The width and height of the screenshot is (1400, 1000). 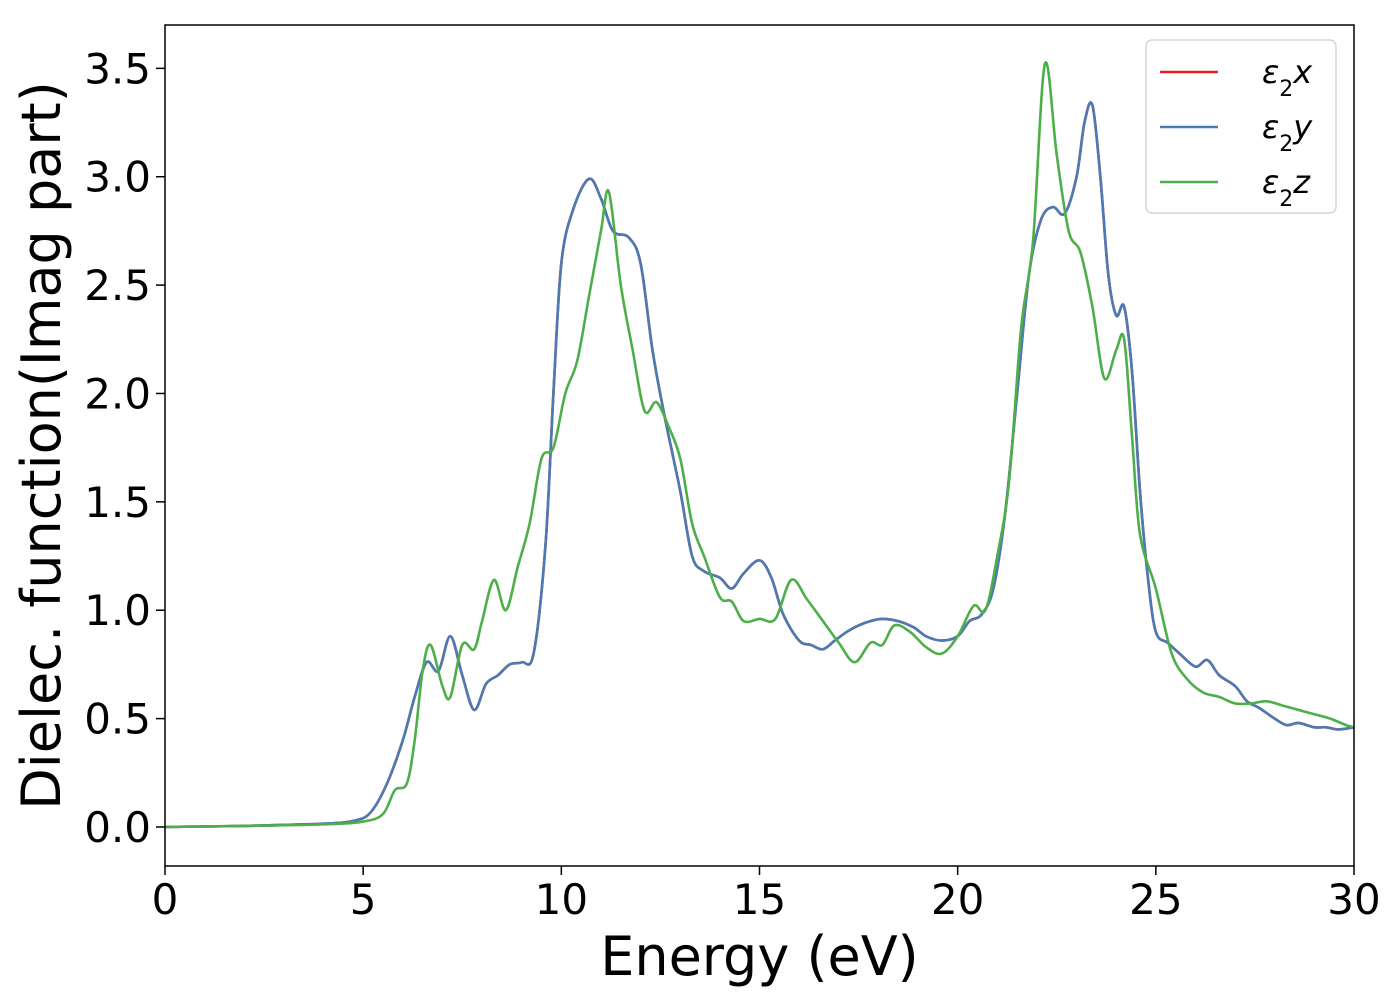 I want to click on x-tick-label: 30, so click(x=1353, y=899).